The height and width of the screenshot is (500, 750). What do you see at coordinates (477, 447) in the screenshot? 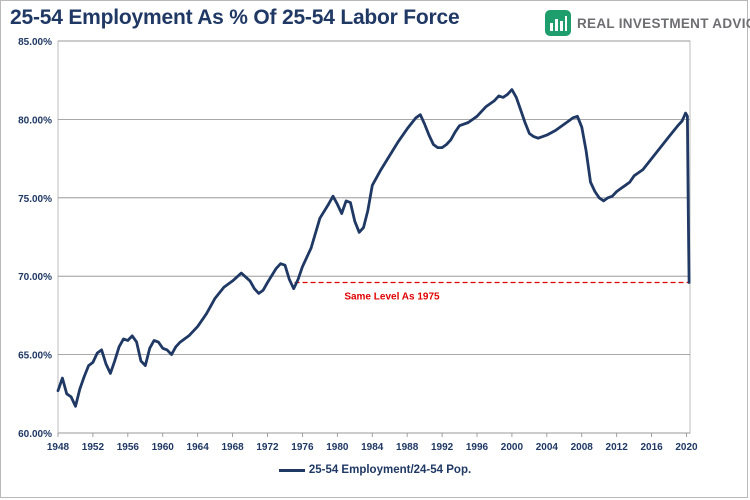
I see `x-tick-label: 1996` at bounding box center [477, 447].